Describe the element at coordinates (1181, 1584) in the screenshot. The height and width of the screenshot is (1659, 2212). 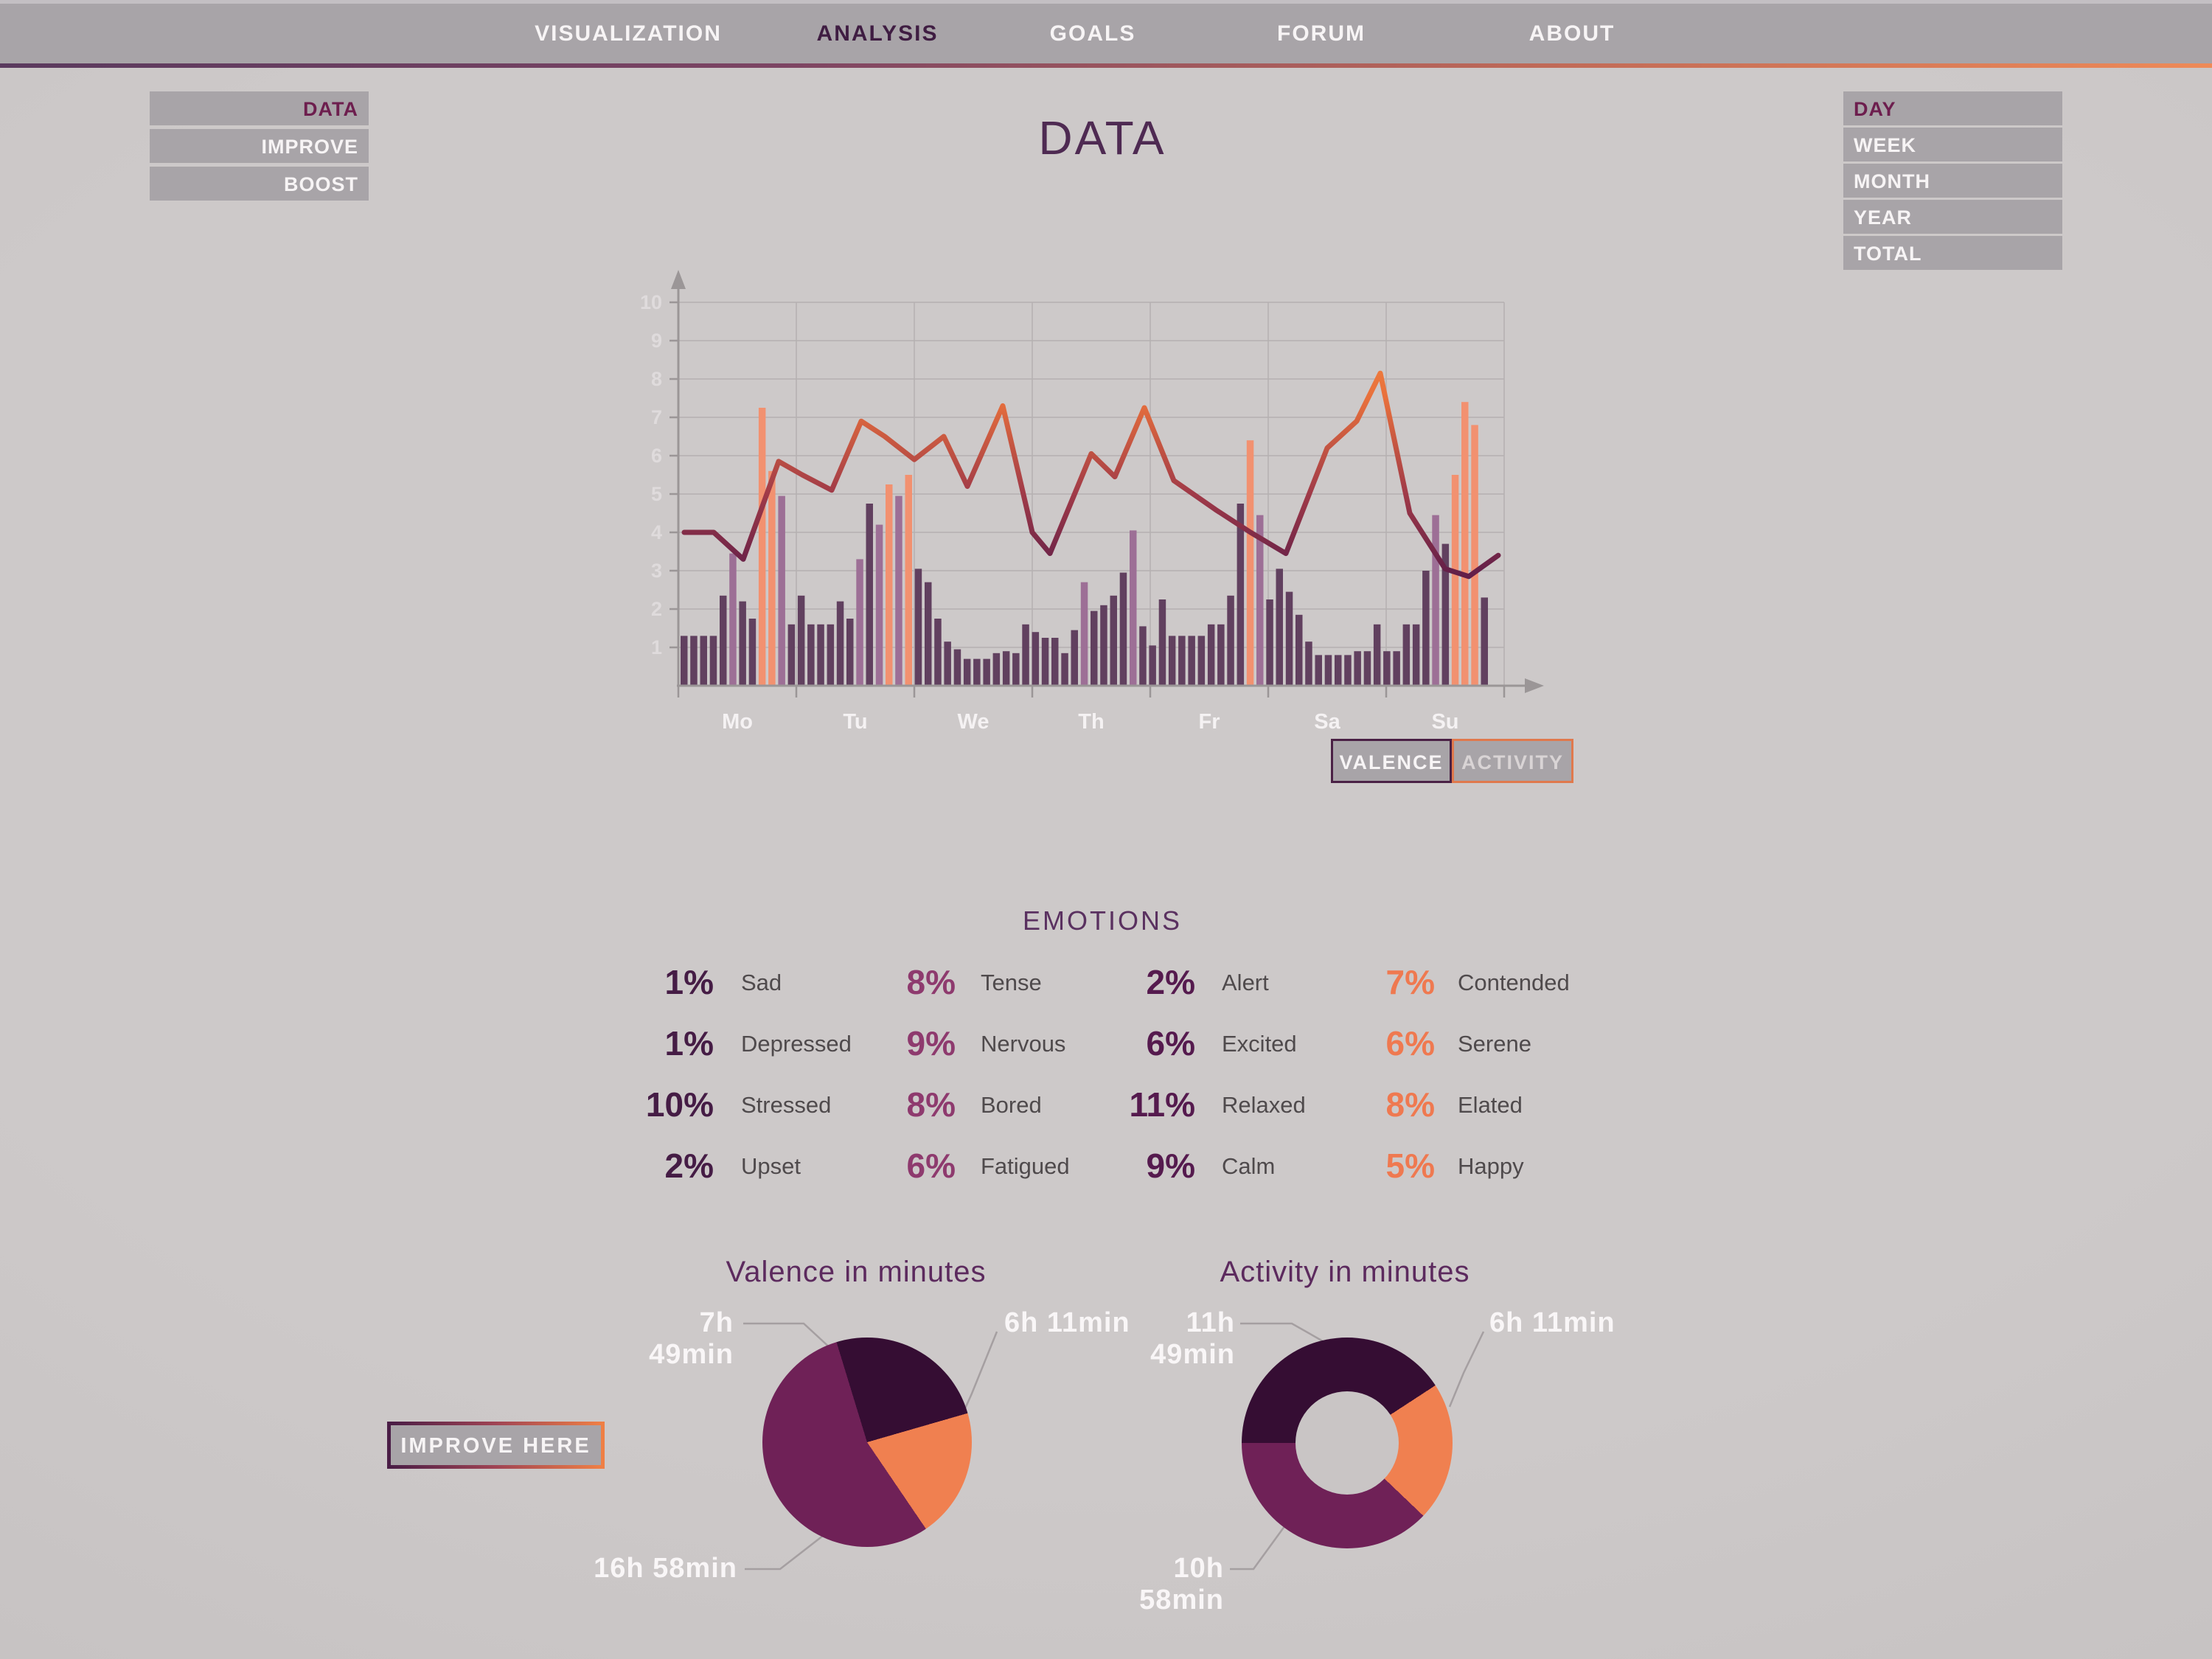
I see `activity-slice-label-plum: 10h 58min` at that location.